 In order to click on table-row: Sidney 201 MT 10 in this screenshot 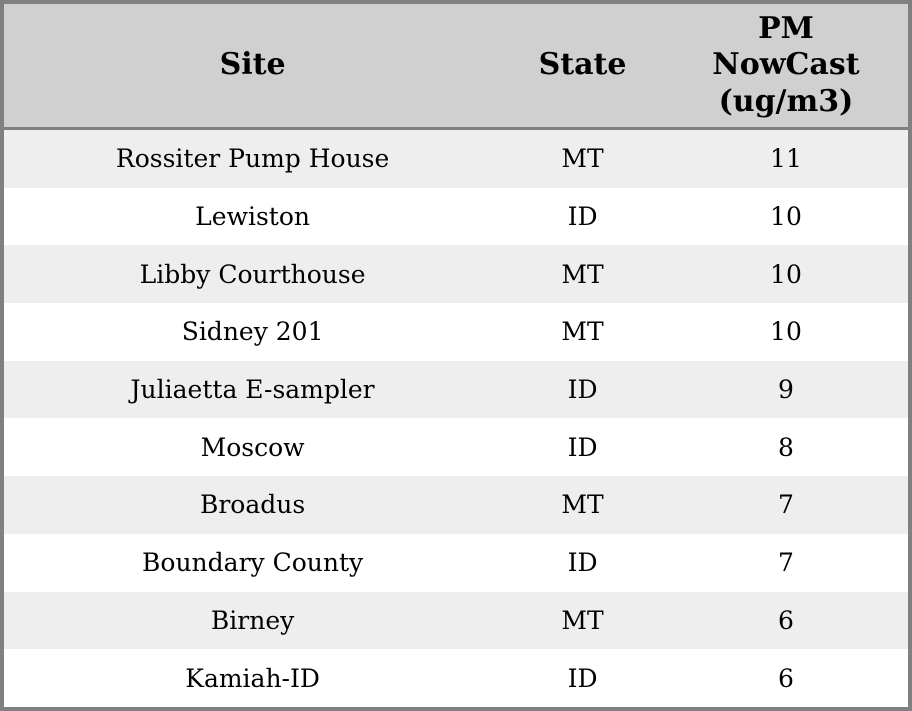, I will do `click(456, 332)`.